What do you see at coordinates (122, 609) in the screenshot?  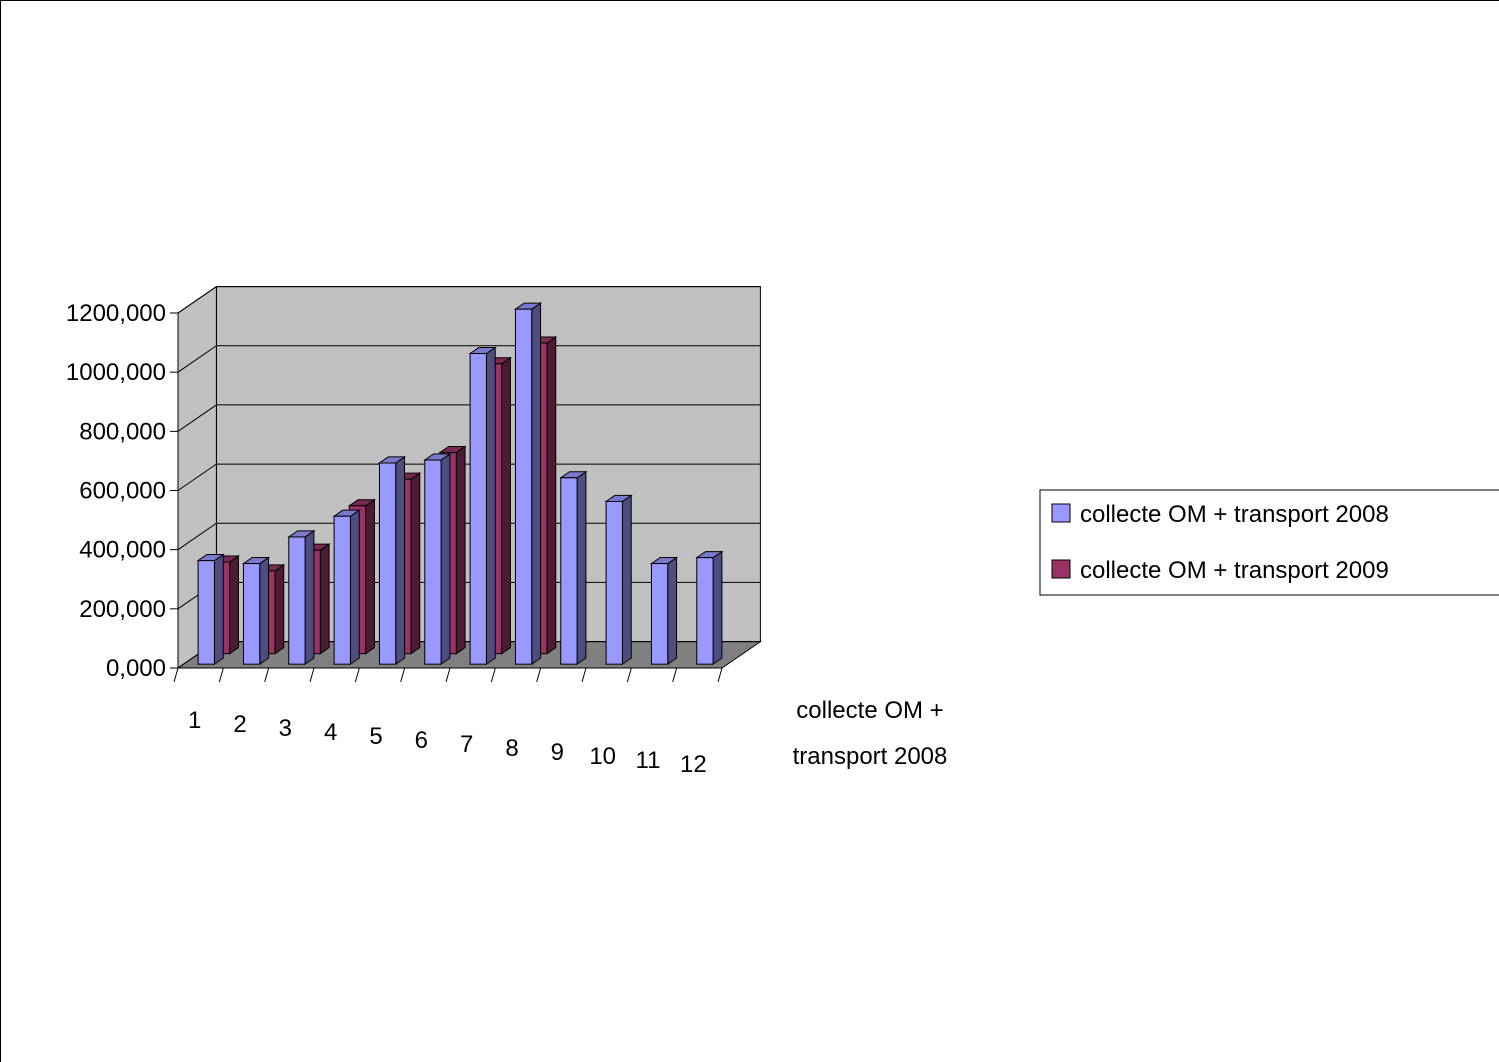 I see `y-tick-label: 200,000` at bounding box center [122, 609].